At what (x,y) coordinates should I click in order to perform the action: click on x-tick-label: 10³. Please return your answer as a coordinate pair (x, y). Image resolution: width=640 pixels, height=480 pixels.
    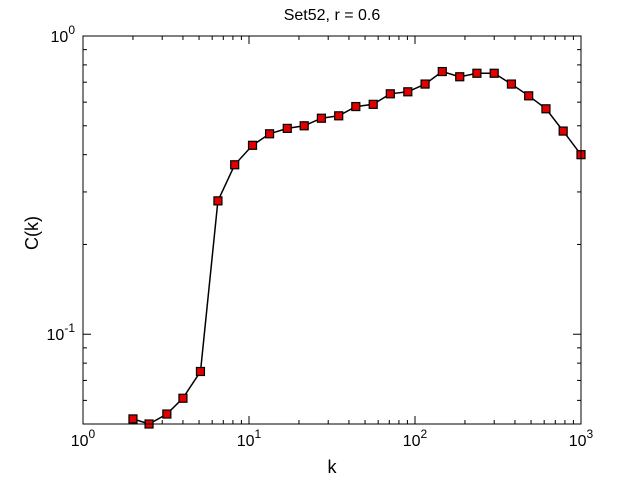
    Looking at the image, I should click on (581, 438).